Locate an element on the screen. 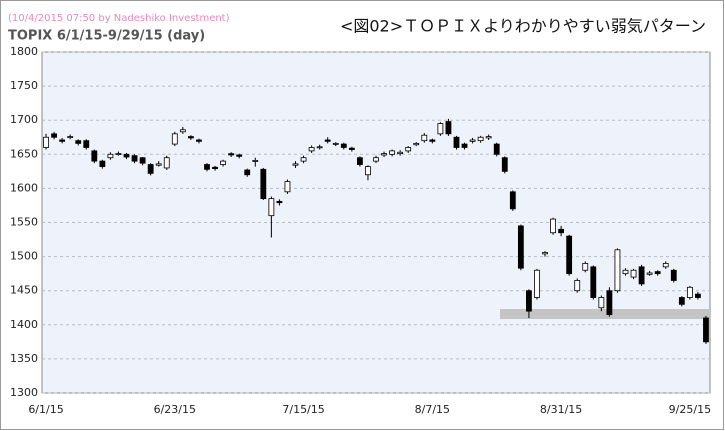  x-tick-label: 7/15/15 is located at coordinates (303, 409).